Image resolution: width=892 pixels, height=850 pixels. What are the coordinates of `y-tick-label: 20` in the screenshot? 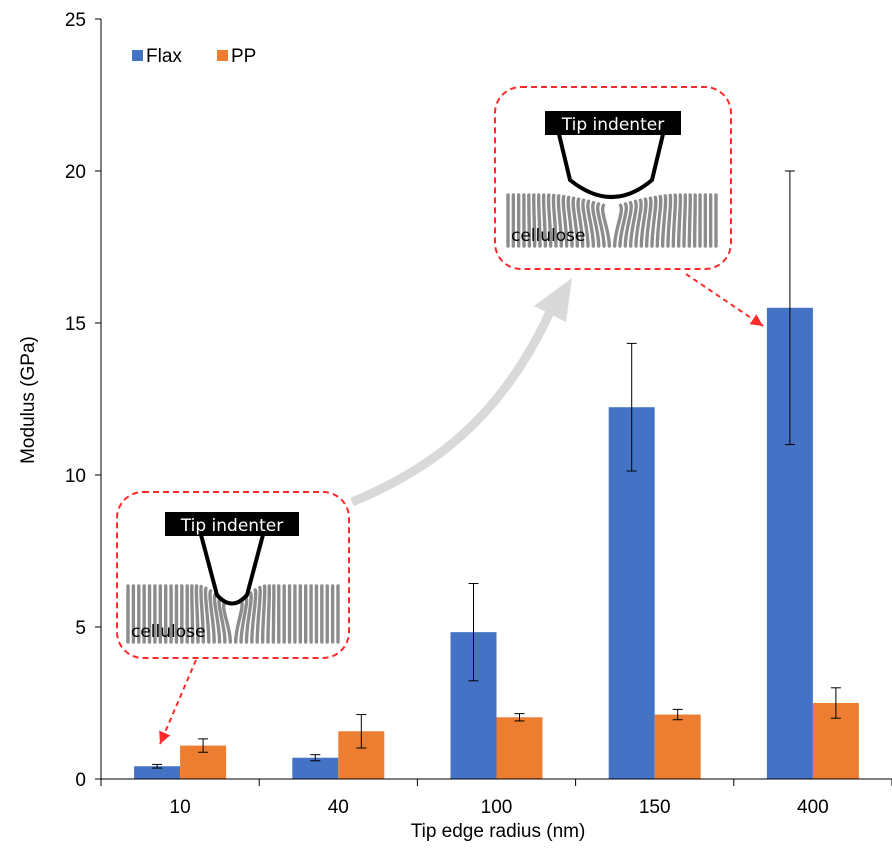 It's located at (75, 172).